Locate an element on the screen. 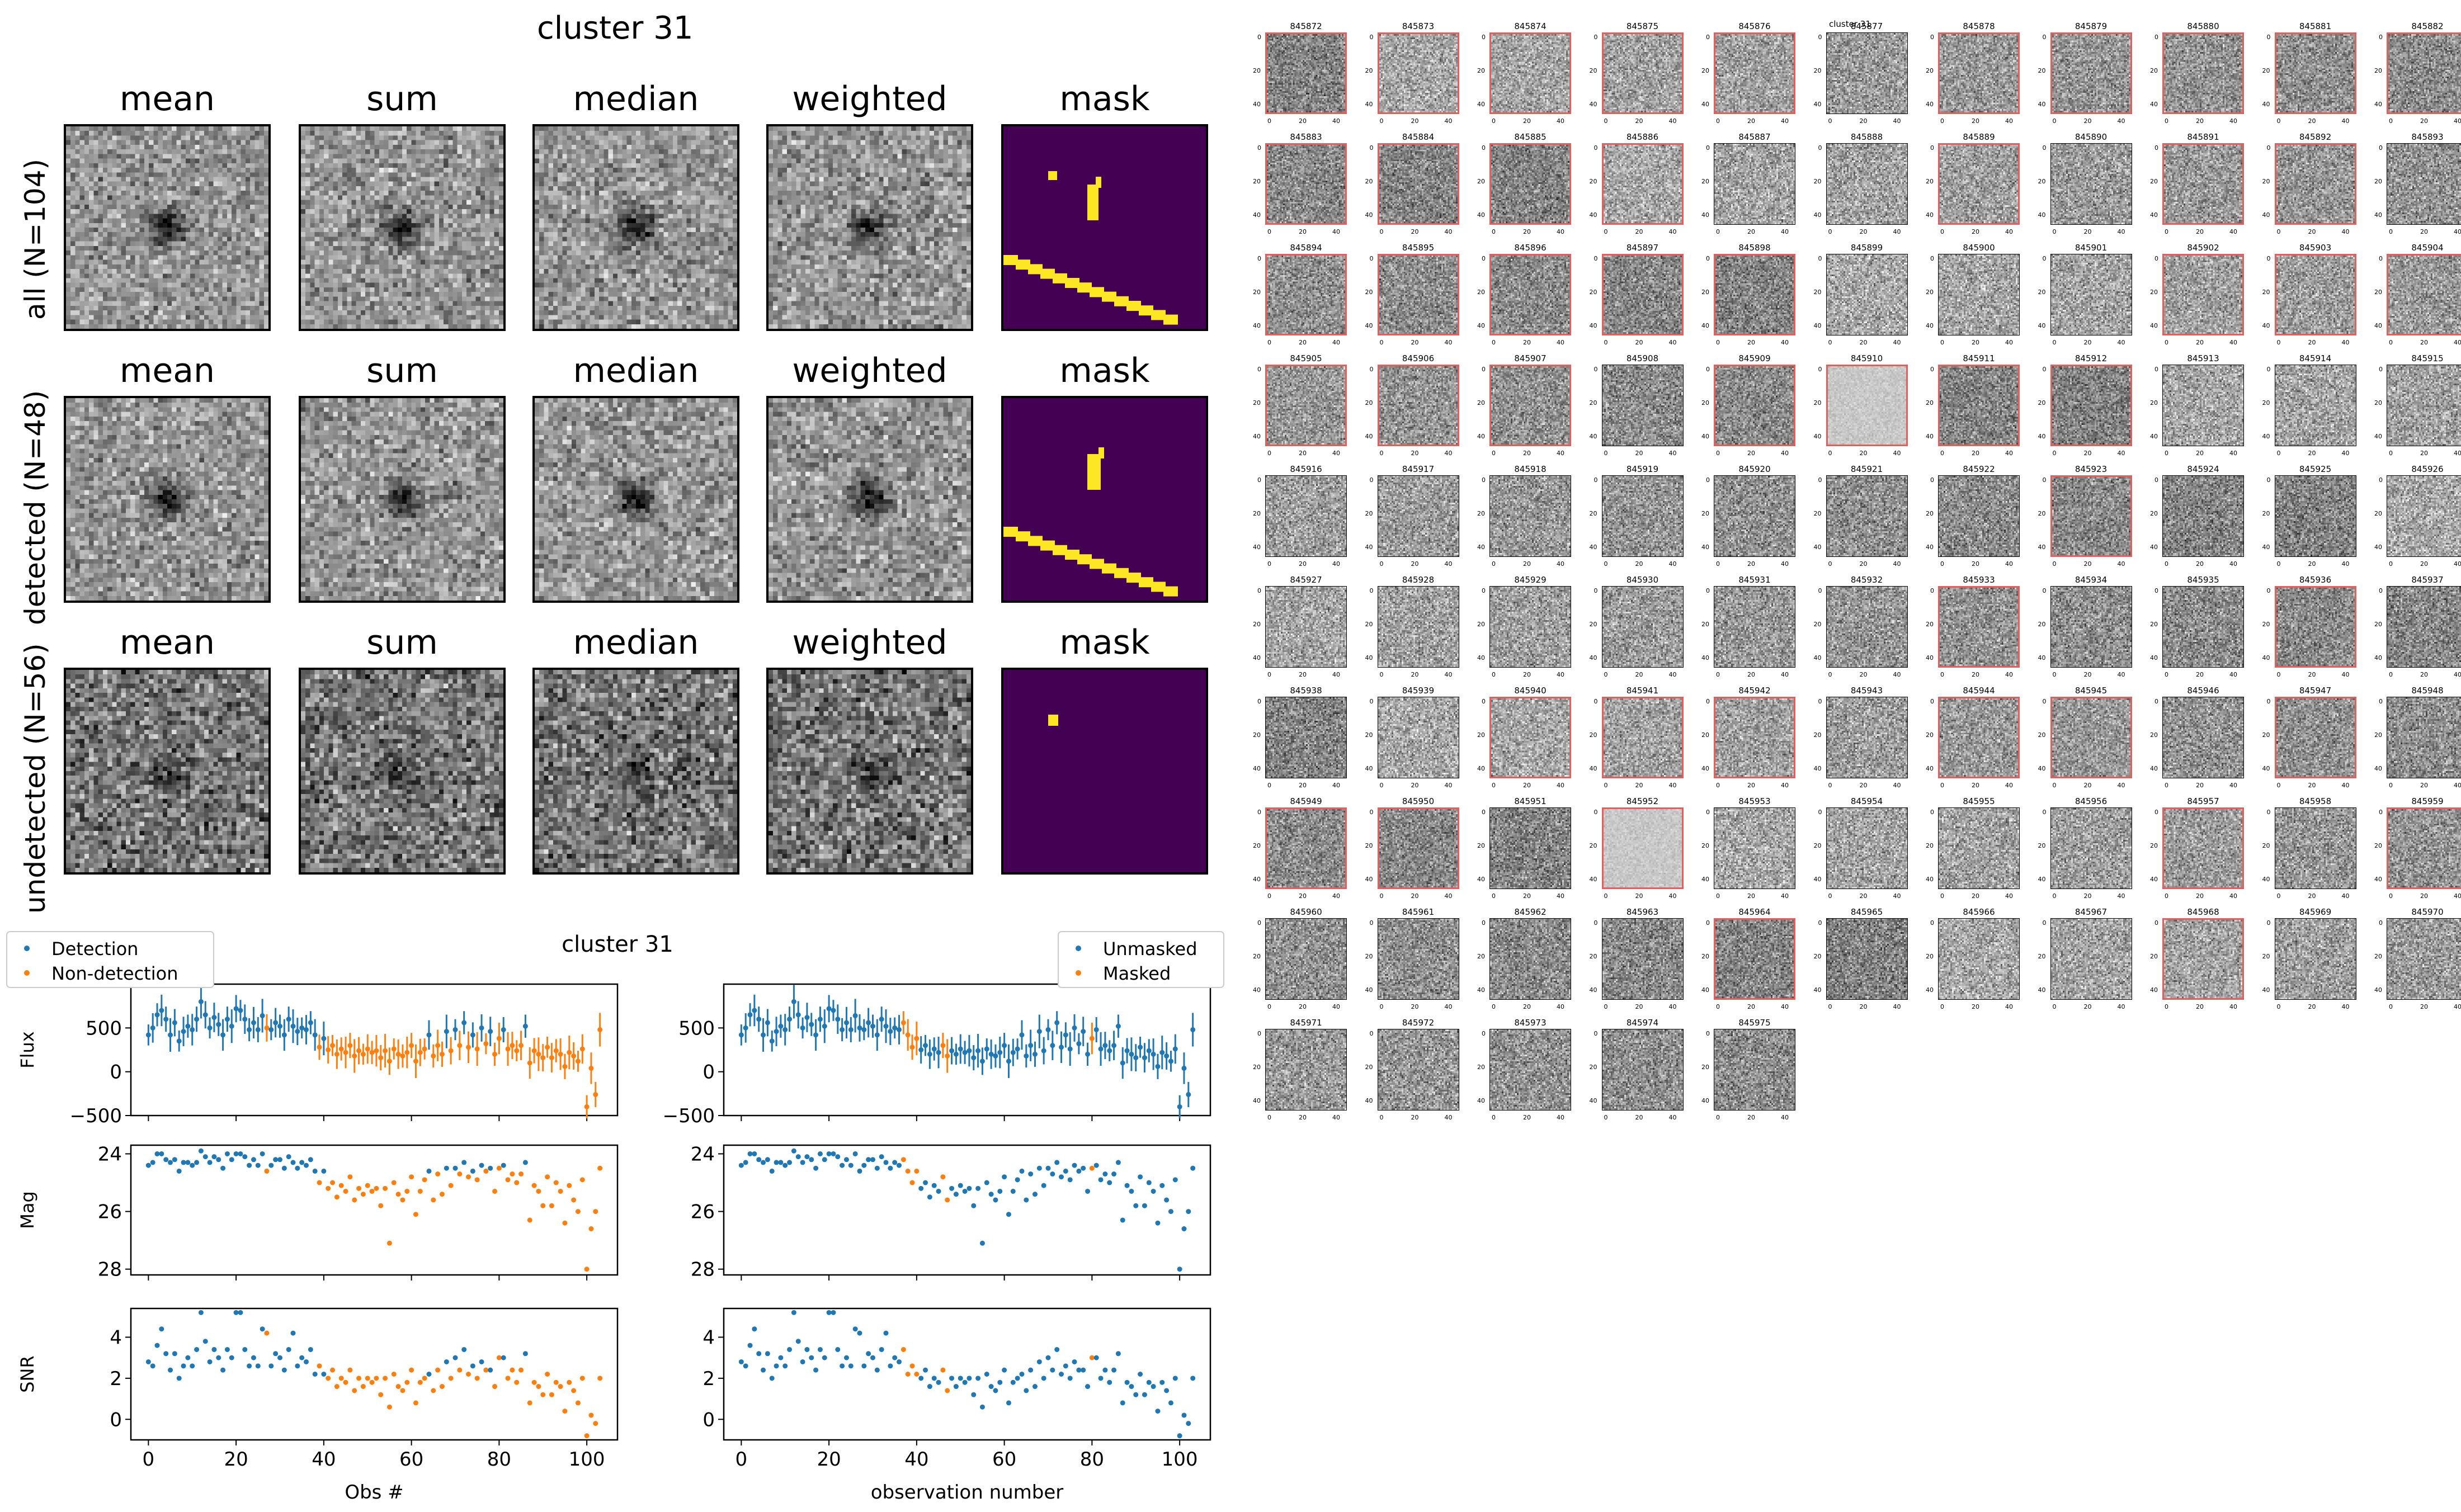  stack-image-mean is located at coordinates (167, 771).